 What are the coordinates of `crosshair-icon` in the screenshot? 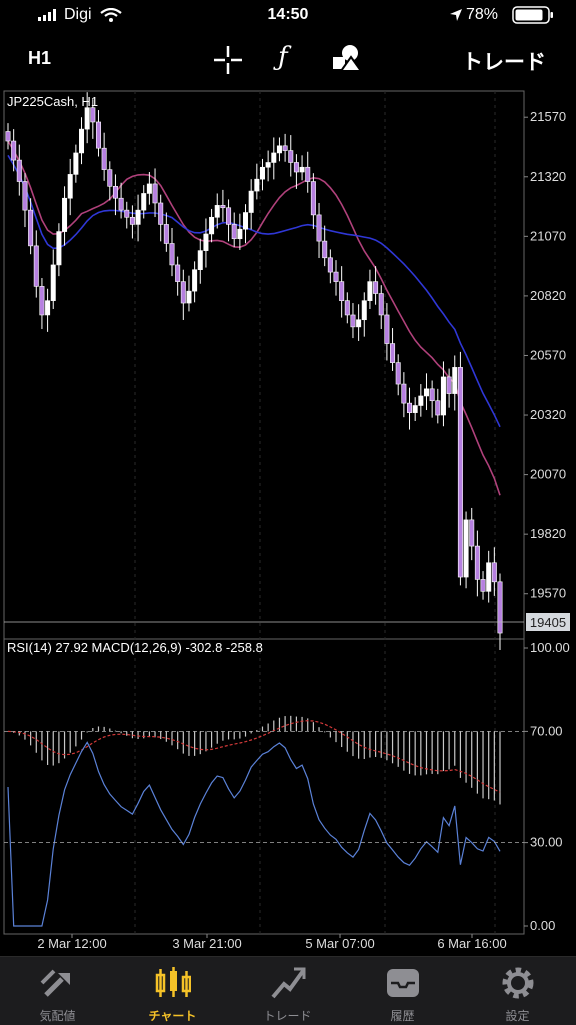 It's located at (228, 60).